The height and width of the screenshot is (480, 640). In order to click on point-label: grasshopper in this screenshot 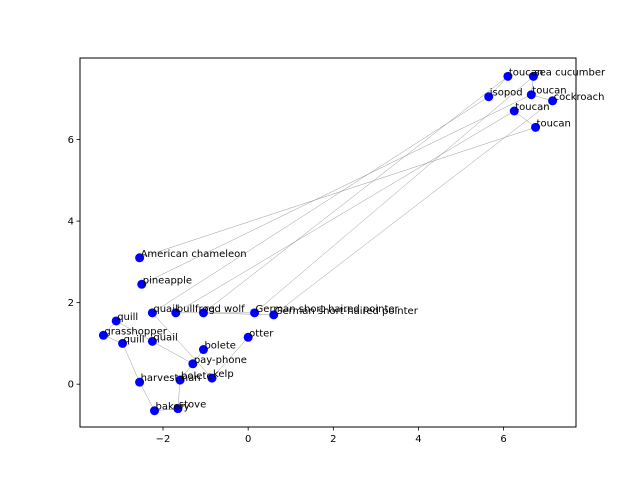, I will do `click(135, 331)`.